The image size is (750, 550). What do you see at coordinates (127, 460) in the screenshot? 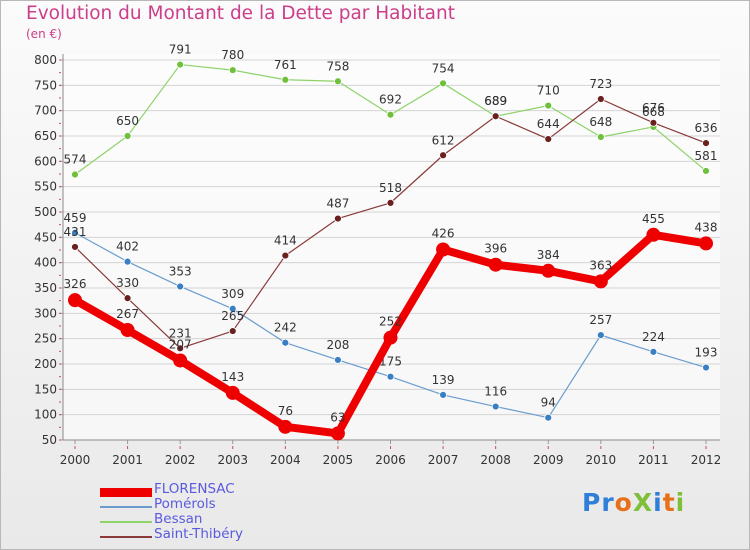
I see `x-tick-label: 2001` at bounding box center [127, 460].